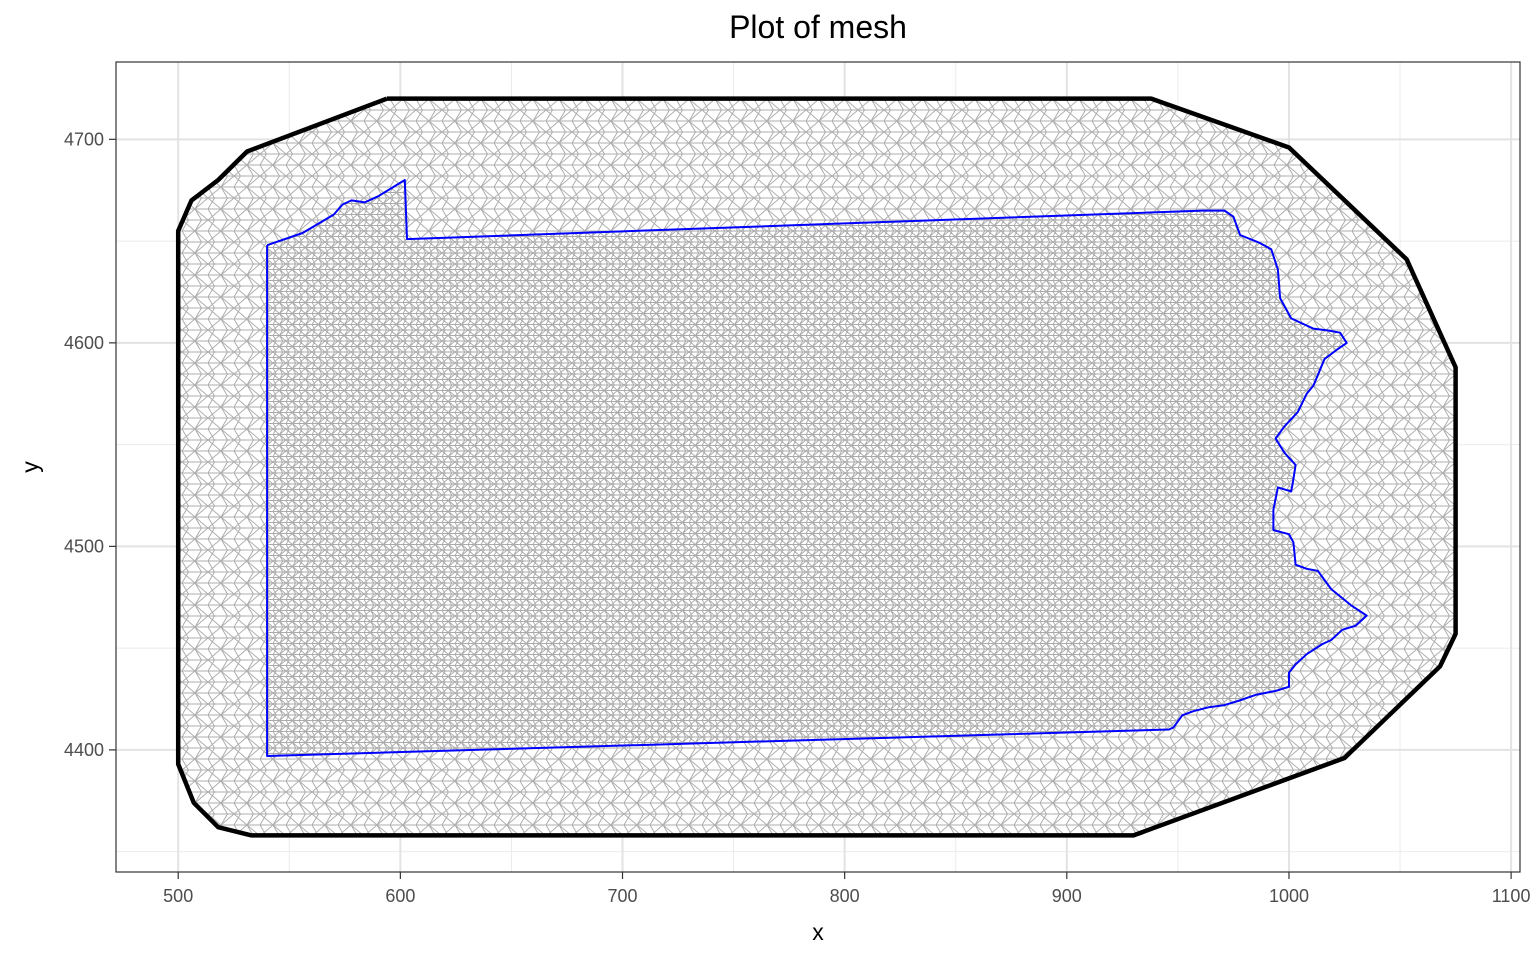 This screenshot has width=1536, height=960. I want to click on chart-title: Plot of mesh, so click(818, 27).